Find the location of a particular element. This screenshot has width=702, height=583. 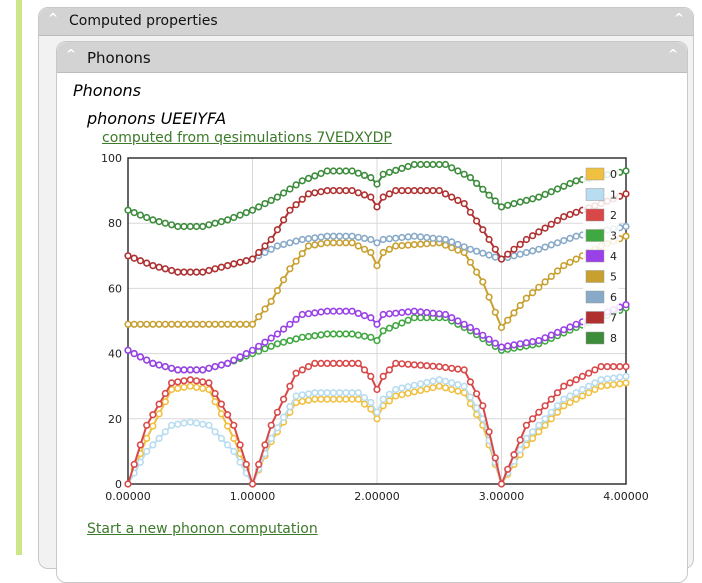

x-tick-label: 0.00000 is located at coordinates (128, 496).